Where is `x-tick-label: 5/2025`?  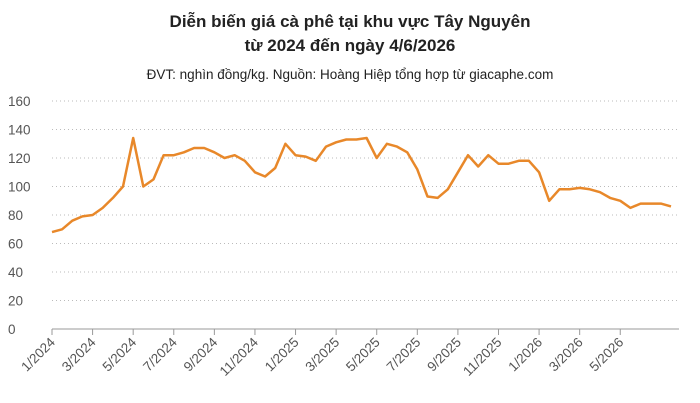
x-tick-label: 5/2025 is located at coordinates (363, 355).